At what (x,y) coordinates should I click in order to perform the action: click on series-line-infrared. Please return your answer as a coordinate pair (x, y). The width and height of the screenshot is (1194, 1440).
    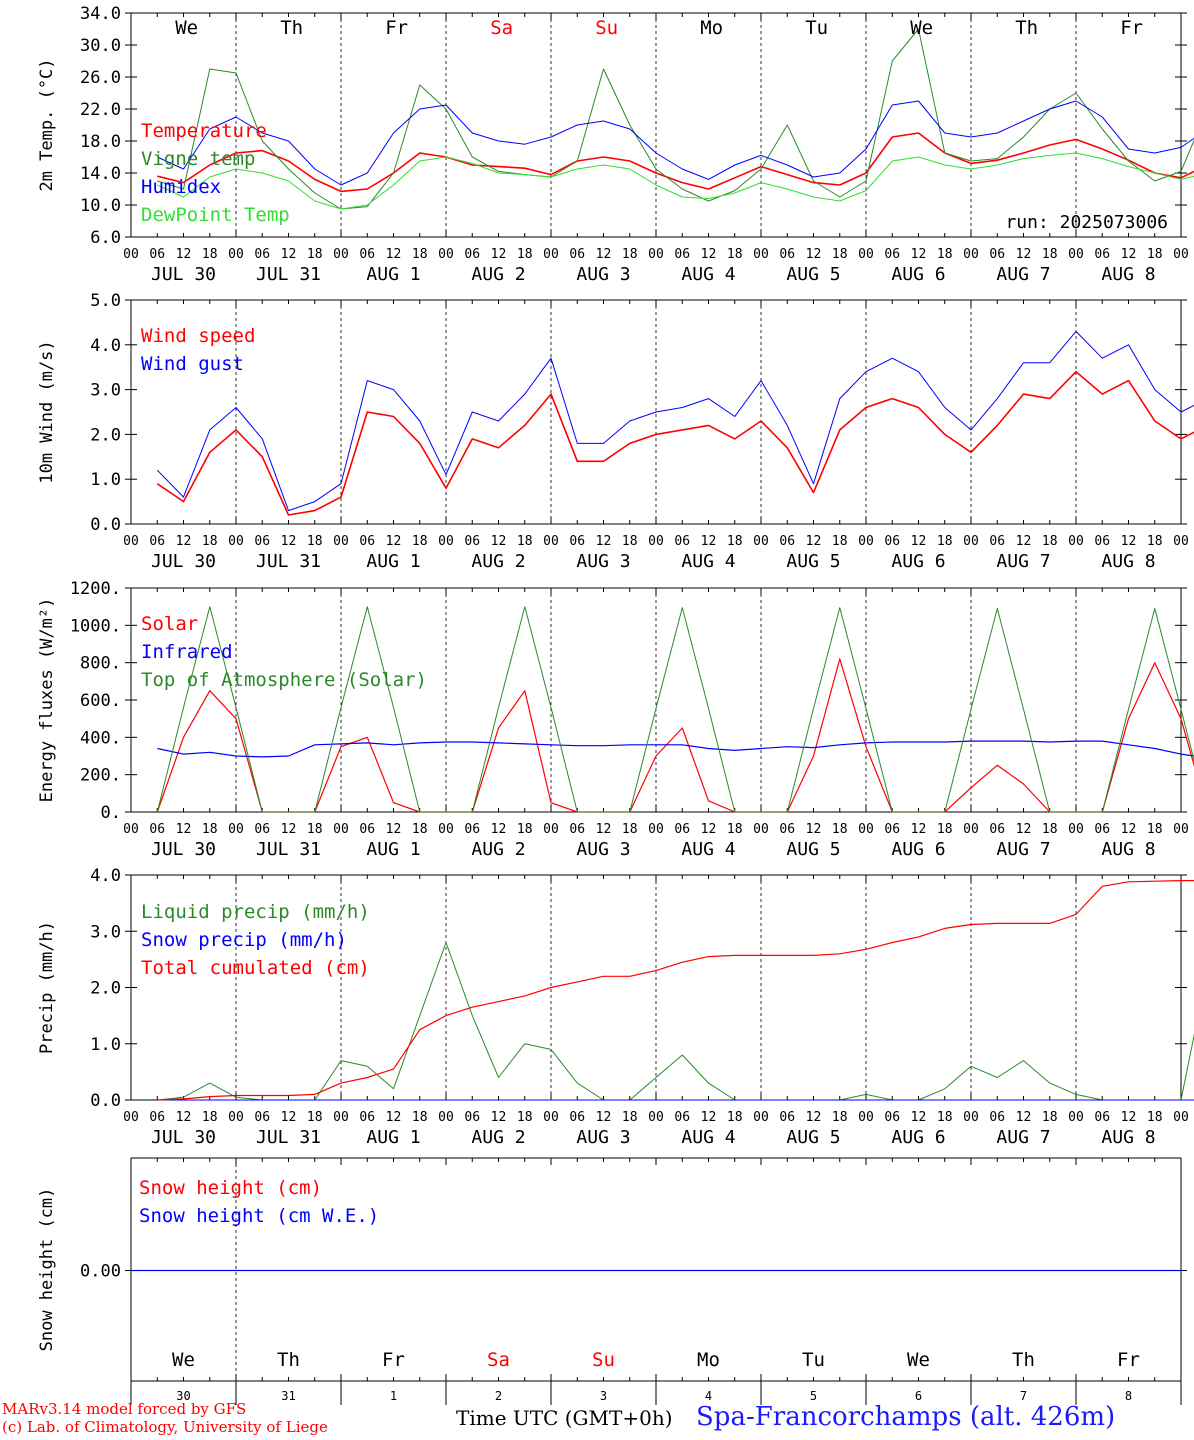
    Looking at the image, I should click on (675, 749).